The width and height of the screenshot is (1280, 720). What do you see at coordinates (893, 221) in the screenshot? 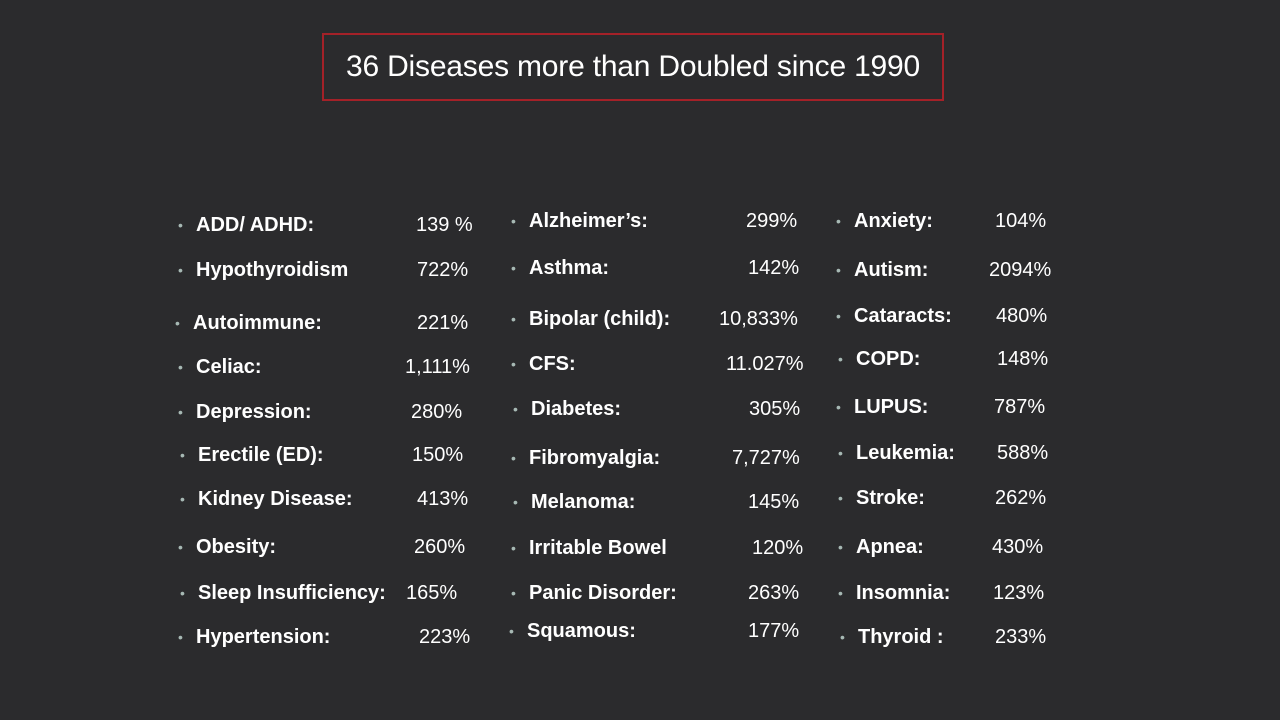
I see `disease-name: Anxiety:` at bounding box center [893, 221].